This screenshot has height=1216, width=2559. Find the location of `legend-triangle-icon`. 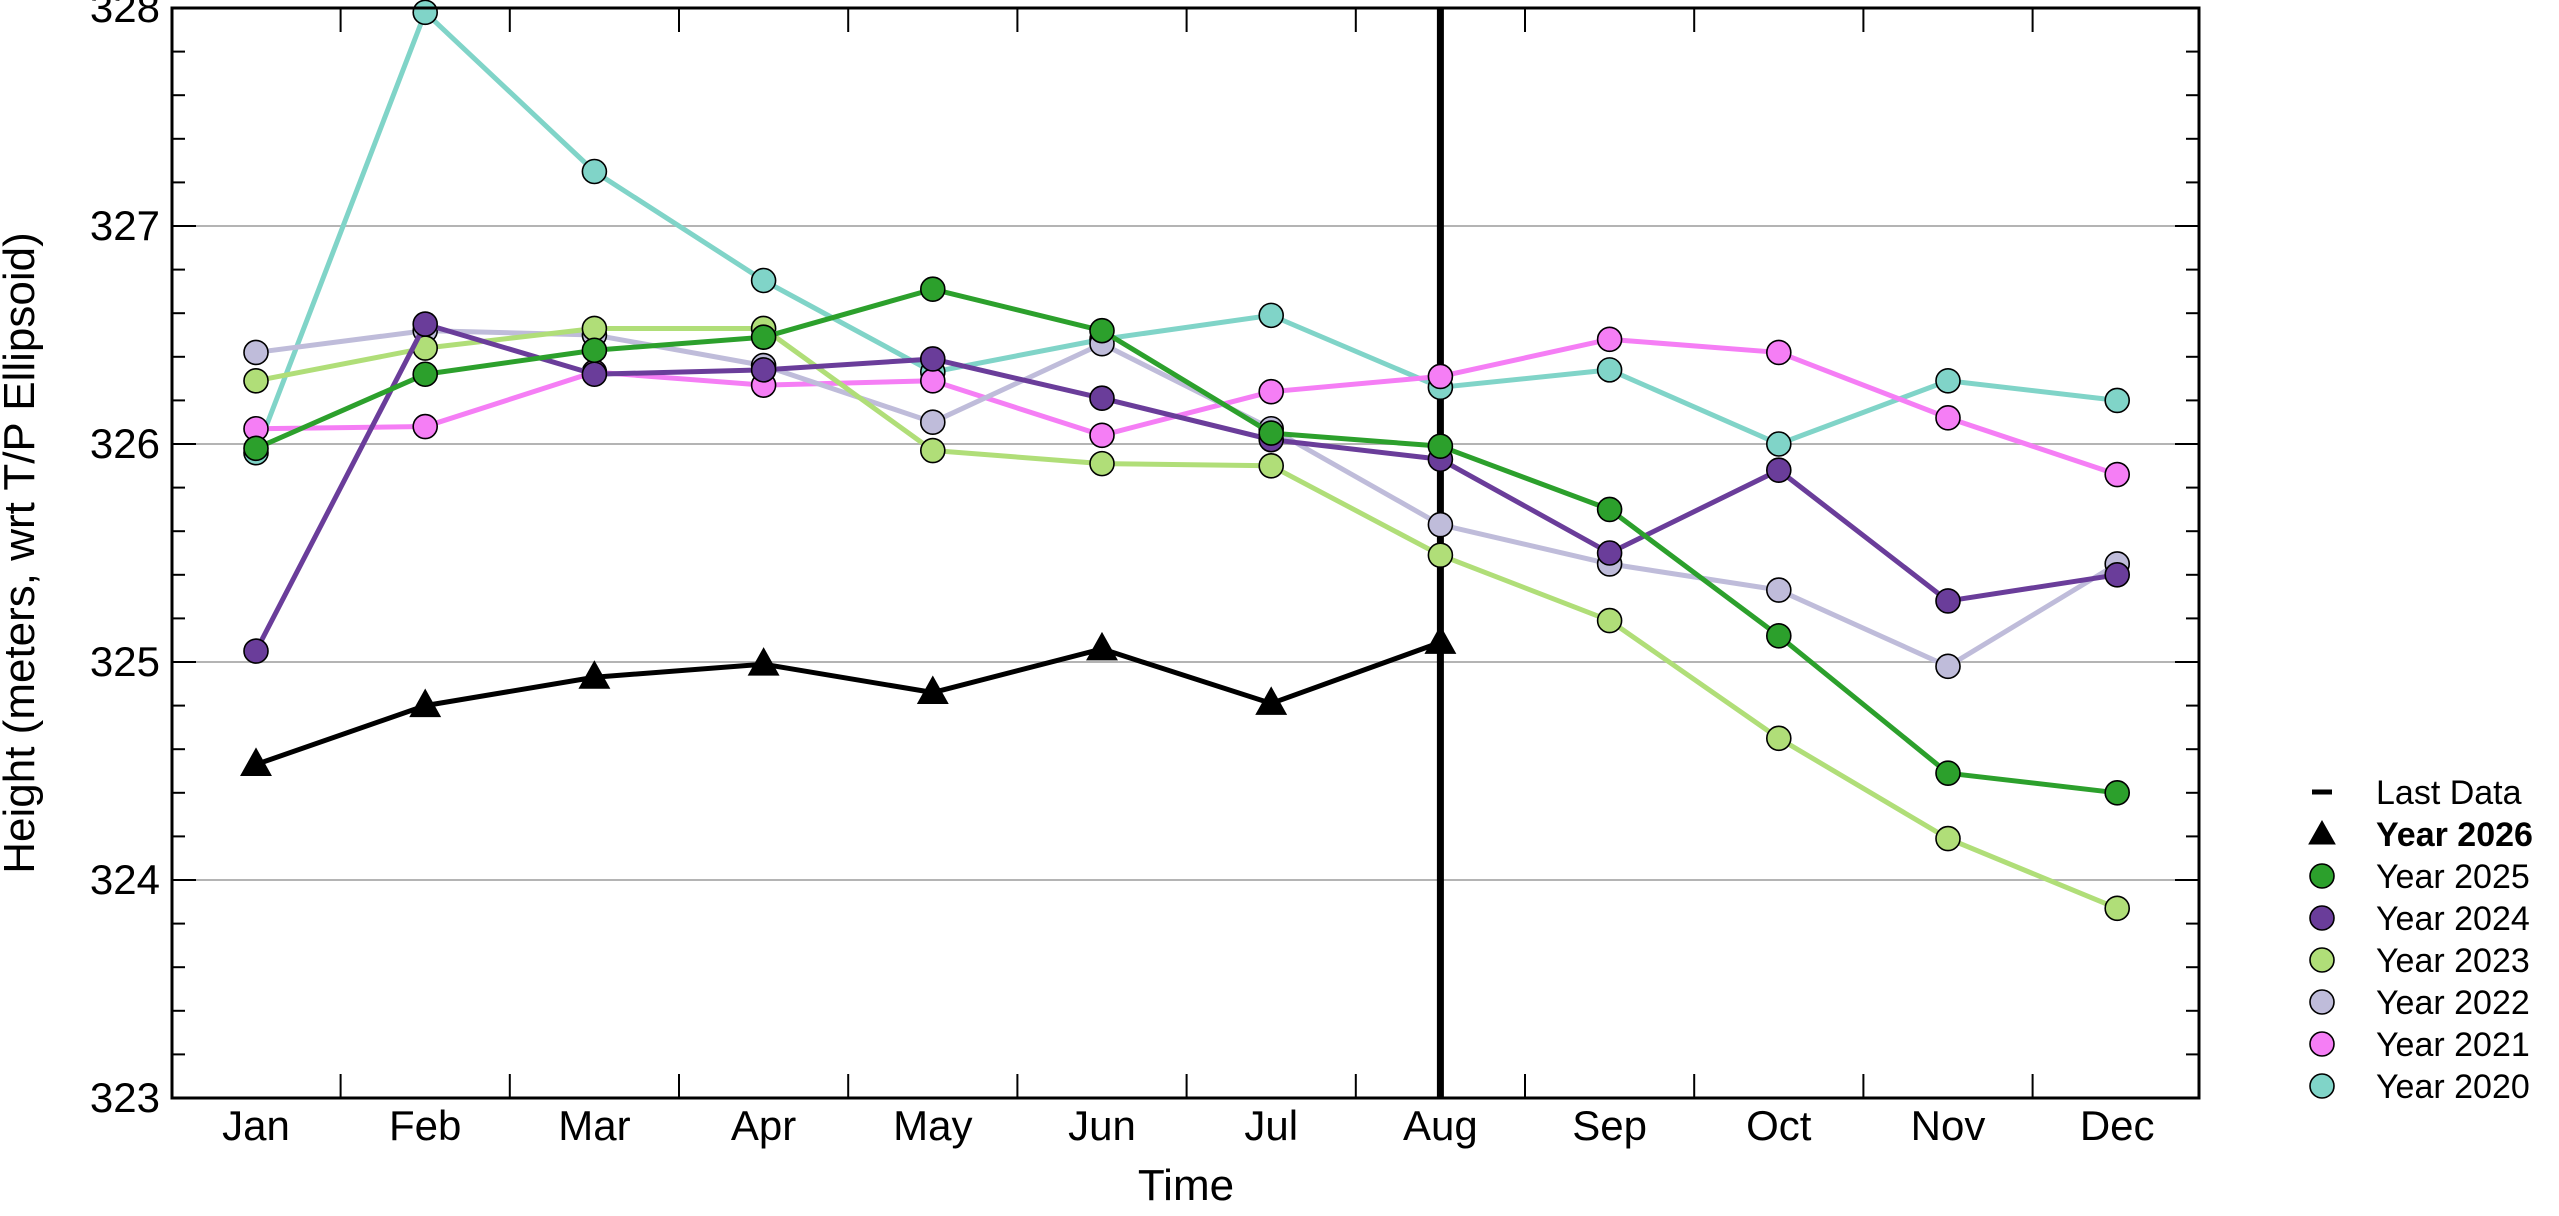

legend-triangle-icon is located at coordinates (2322, 832).